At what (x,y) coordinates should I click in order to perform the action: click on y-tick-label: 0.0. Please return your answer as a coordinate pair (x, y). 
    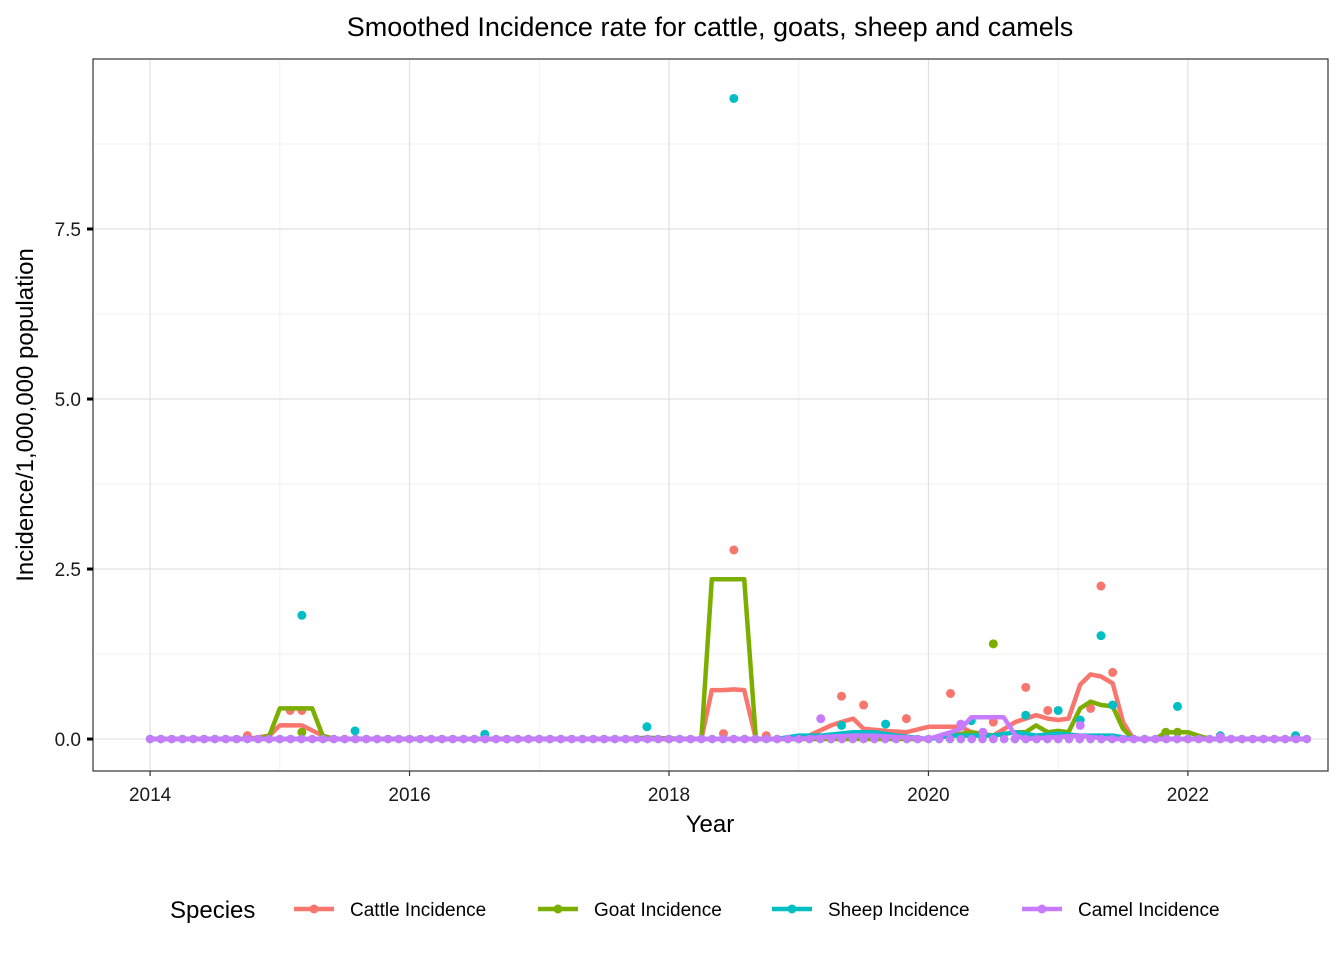
    Looking at the image, I should click on (68, 740).